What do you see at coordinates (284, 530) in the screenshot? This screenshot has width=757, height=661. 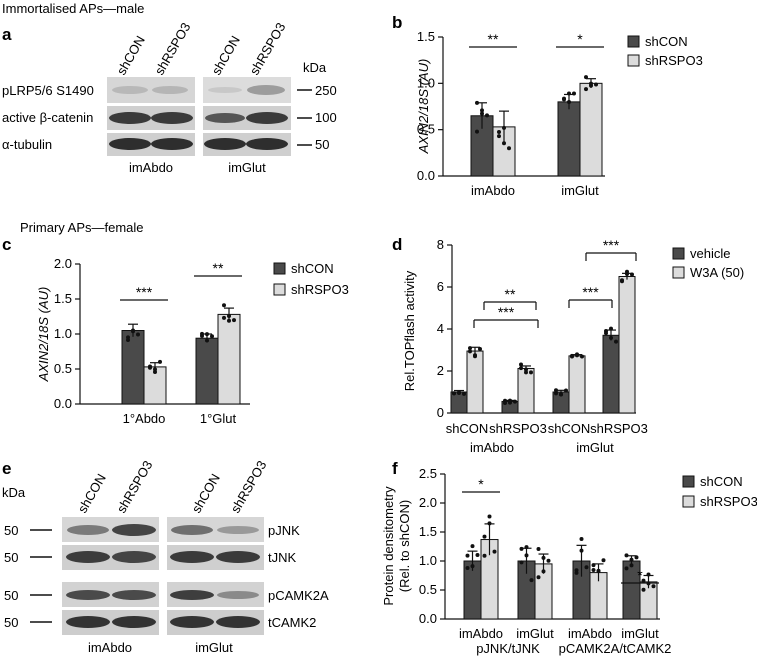 I see `blot-e-row-label-1: pJNK` at bounding box center [284, 530].